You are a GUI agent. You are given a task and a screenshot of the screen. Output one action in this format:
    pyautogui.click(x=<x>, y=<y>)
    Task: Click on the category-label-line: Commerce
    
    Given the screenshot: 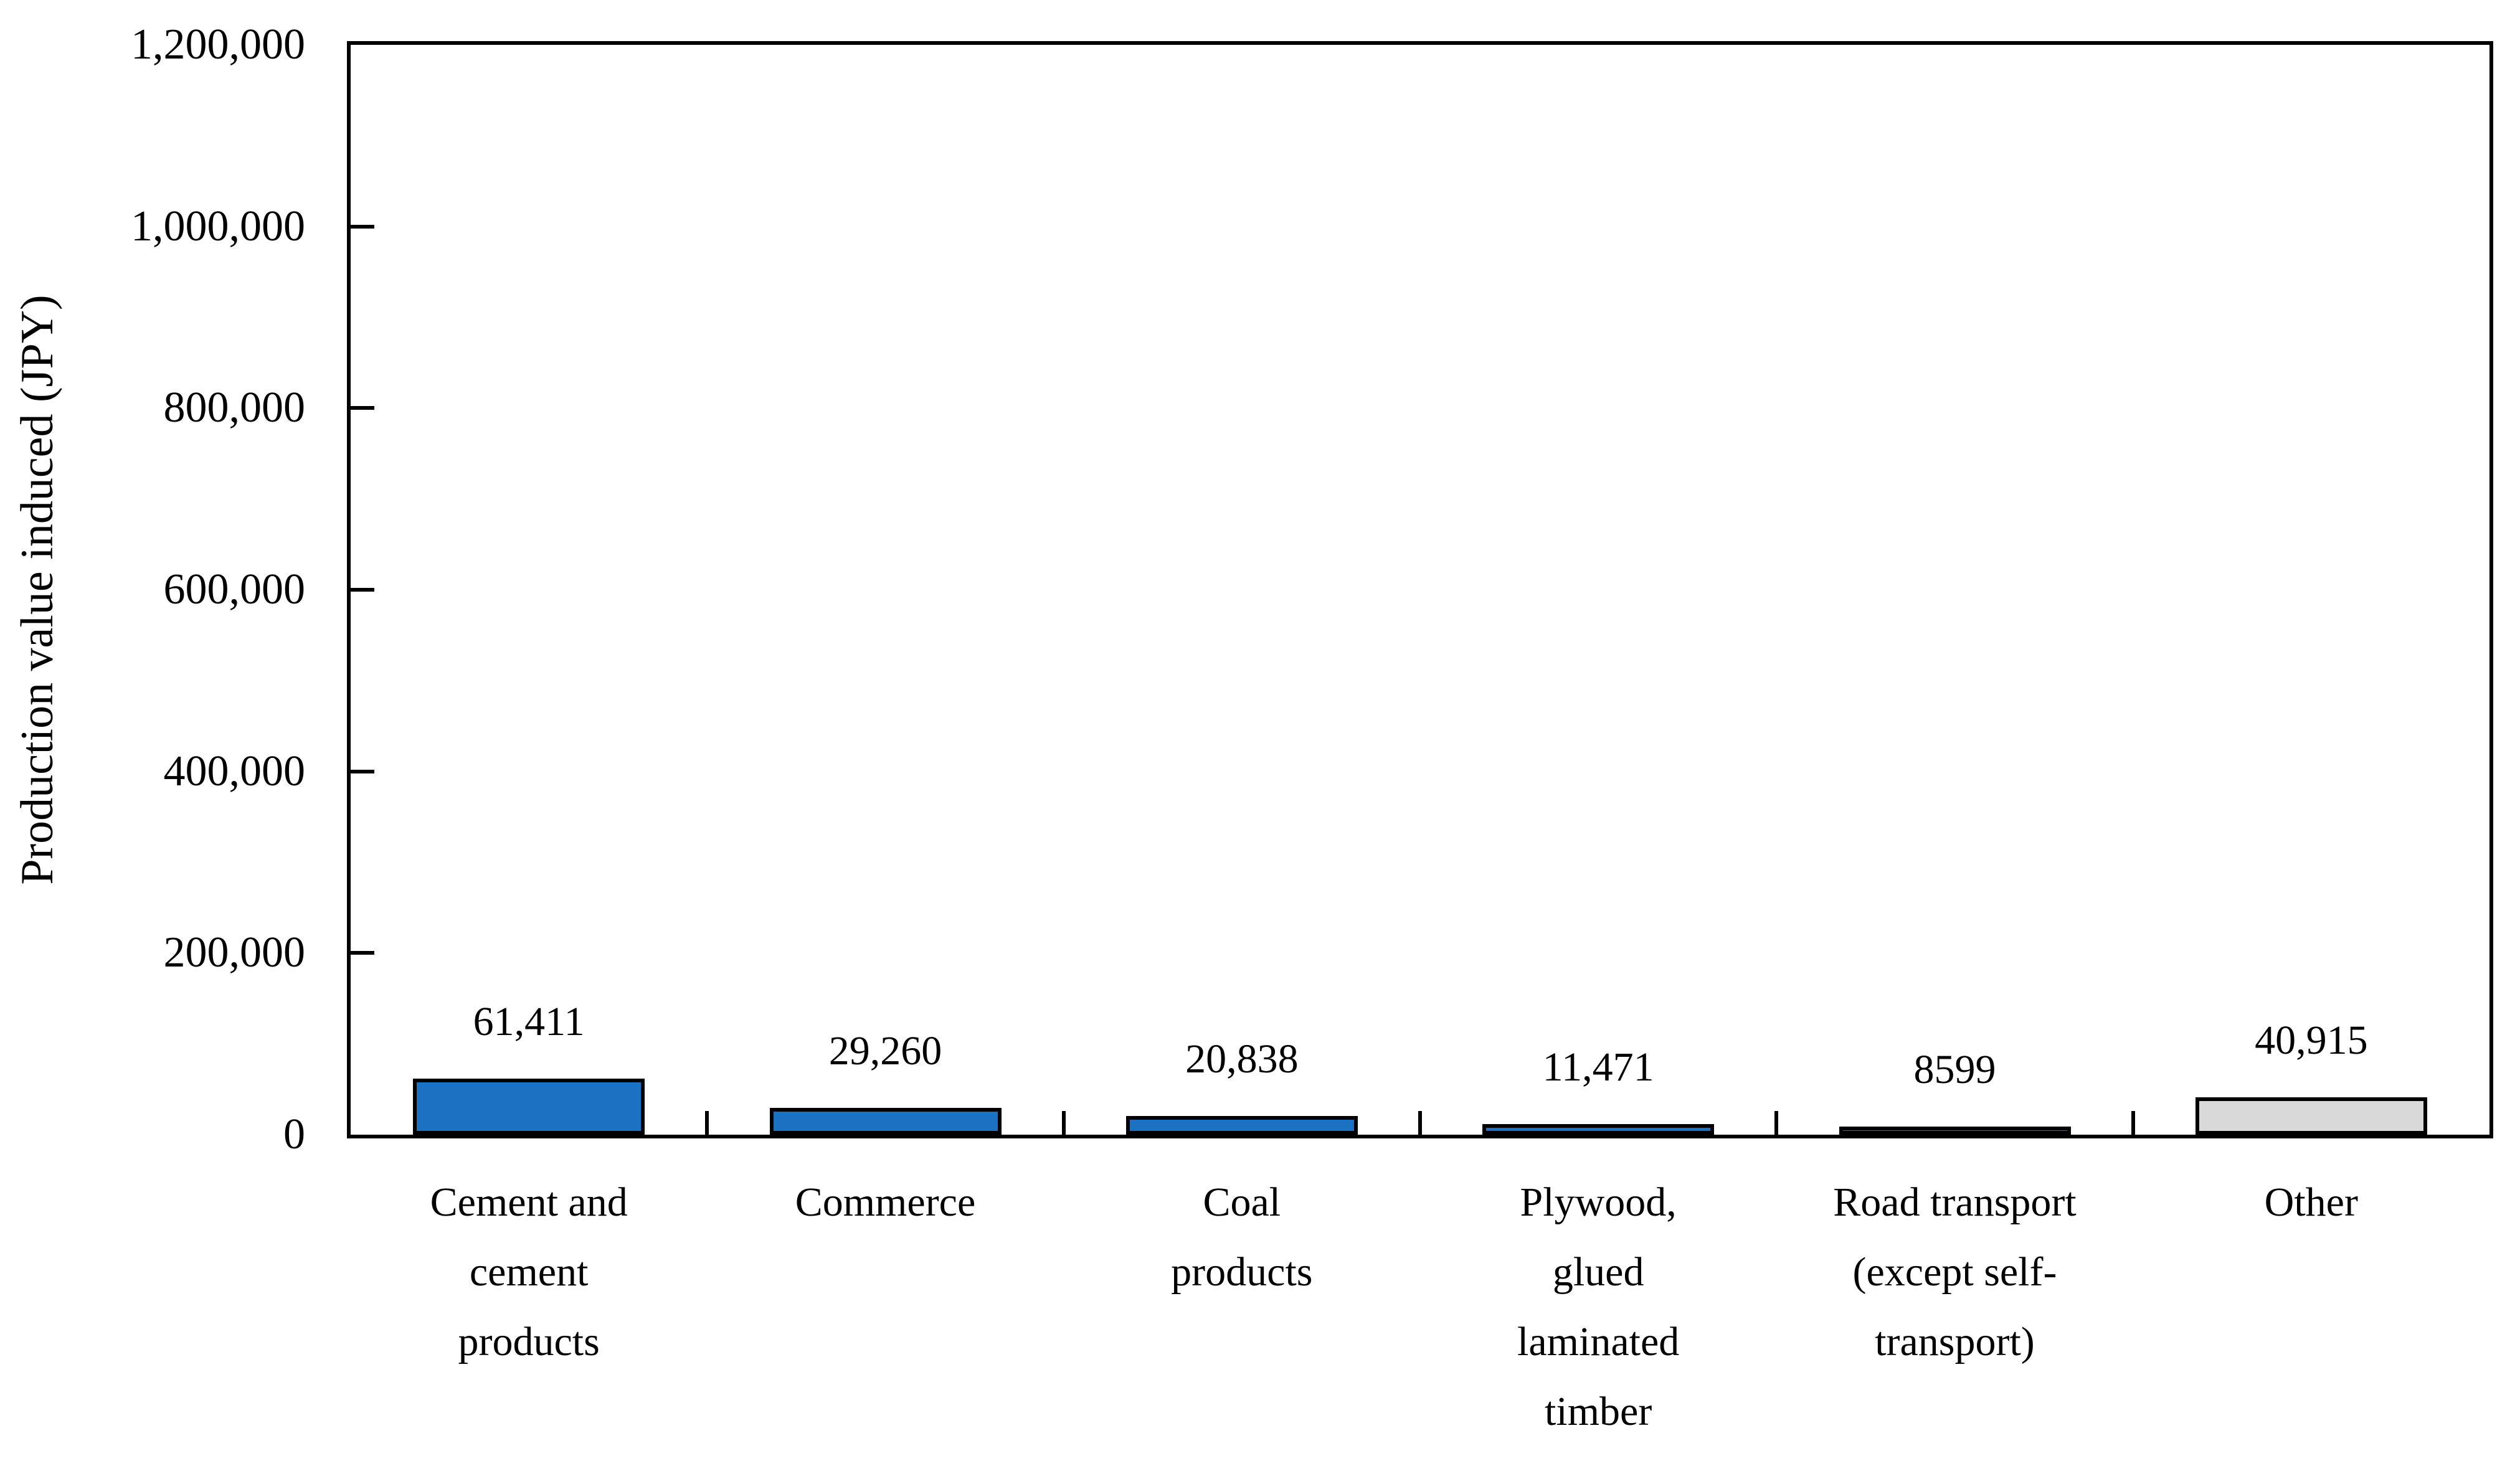 What is the action you would take?
    pyautogui.click(x=885, y=1202)
    